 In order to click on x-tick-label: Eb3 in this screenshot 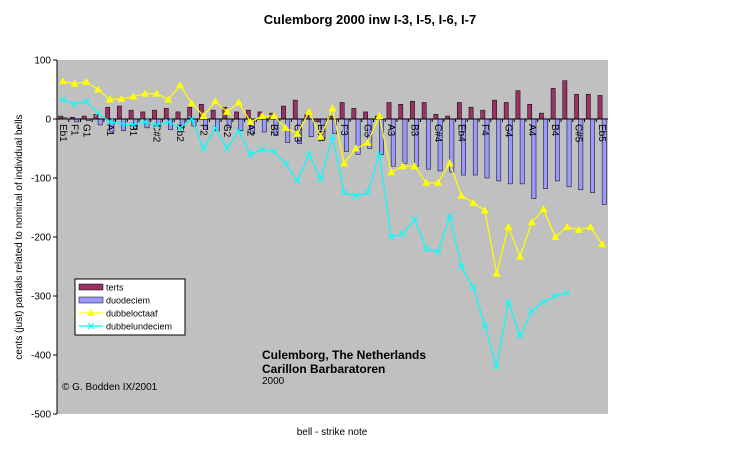, I will do `click(320, 133)`.